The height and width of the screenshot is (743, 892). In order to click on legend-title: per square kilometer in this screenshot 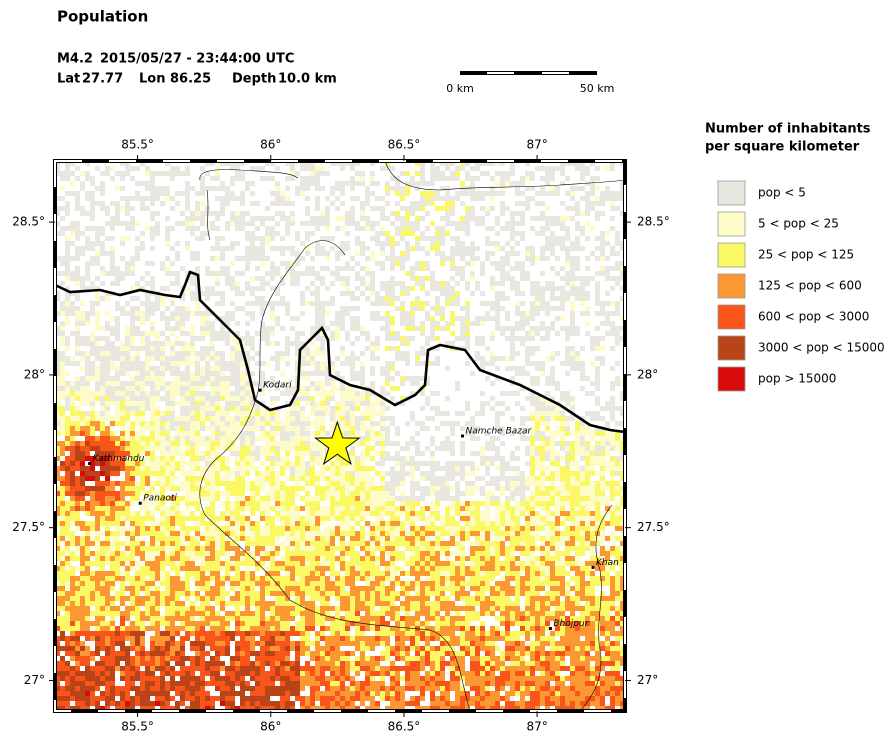, I will do `click(782, 147)`.